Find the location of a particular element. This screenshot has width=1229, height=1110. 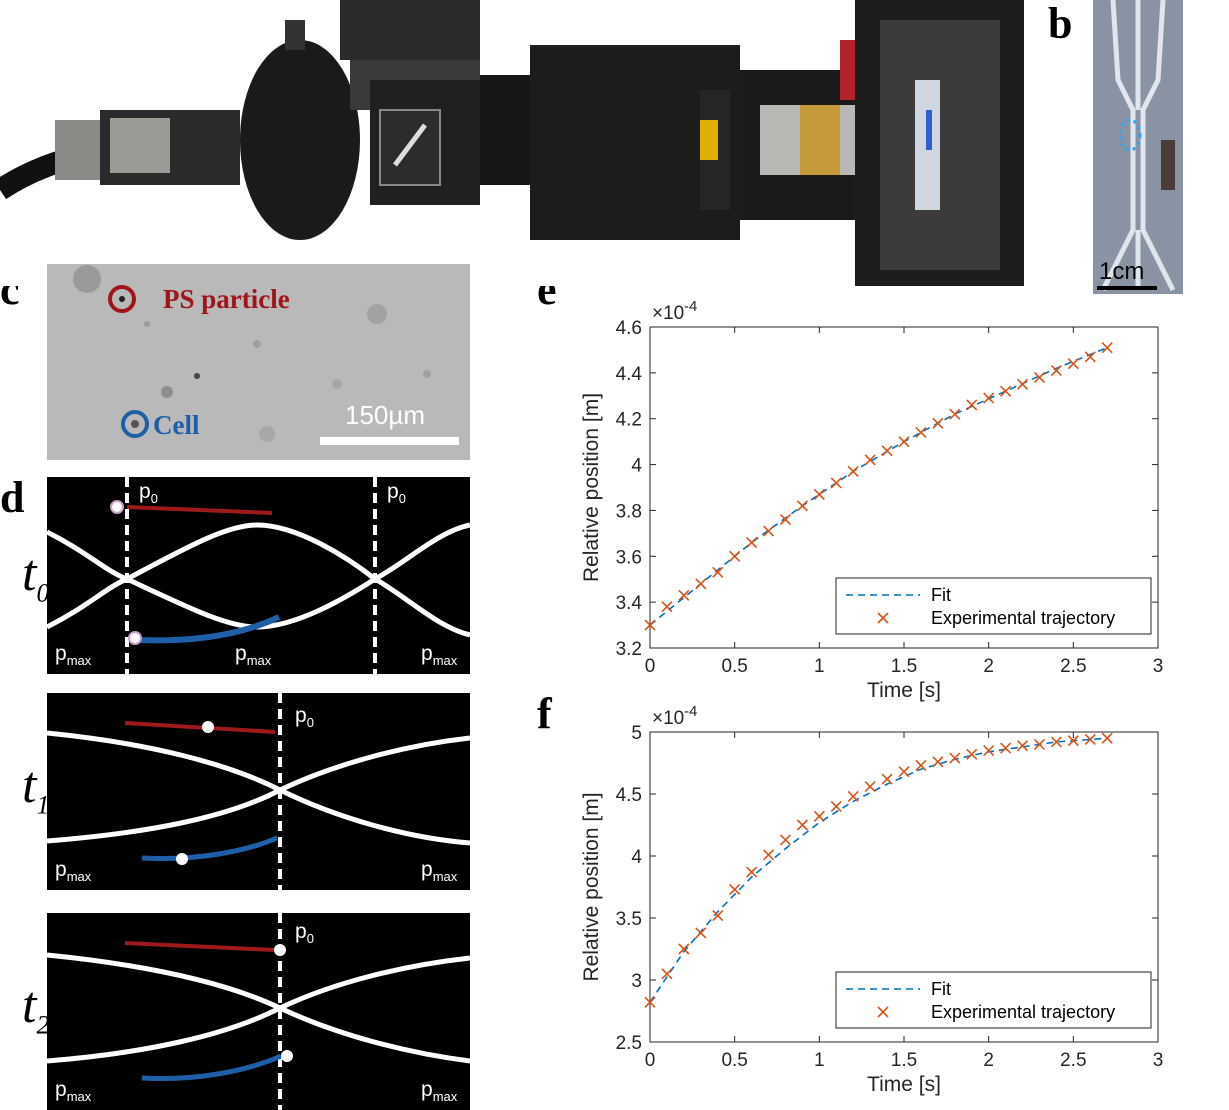

time-label-t0: t0 is located at coordinates (36, 576).